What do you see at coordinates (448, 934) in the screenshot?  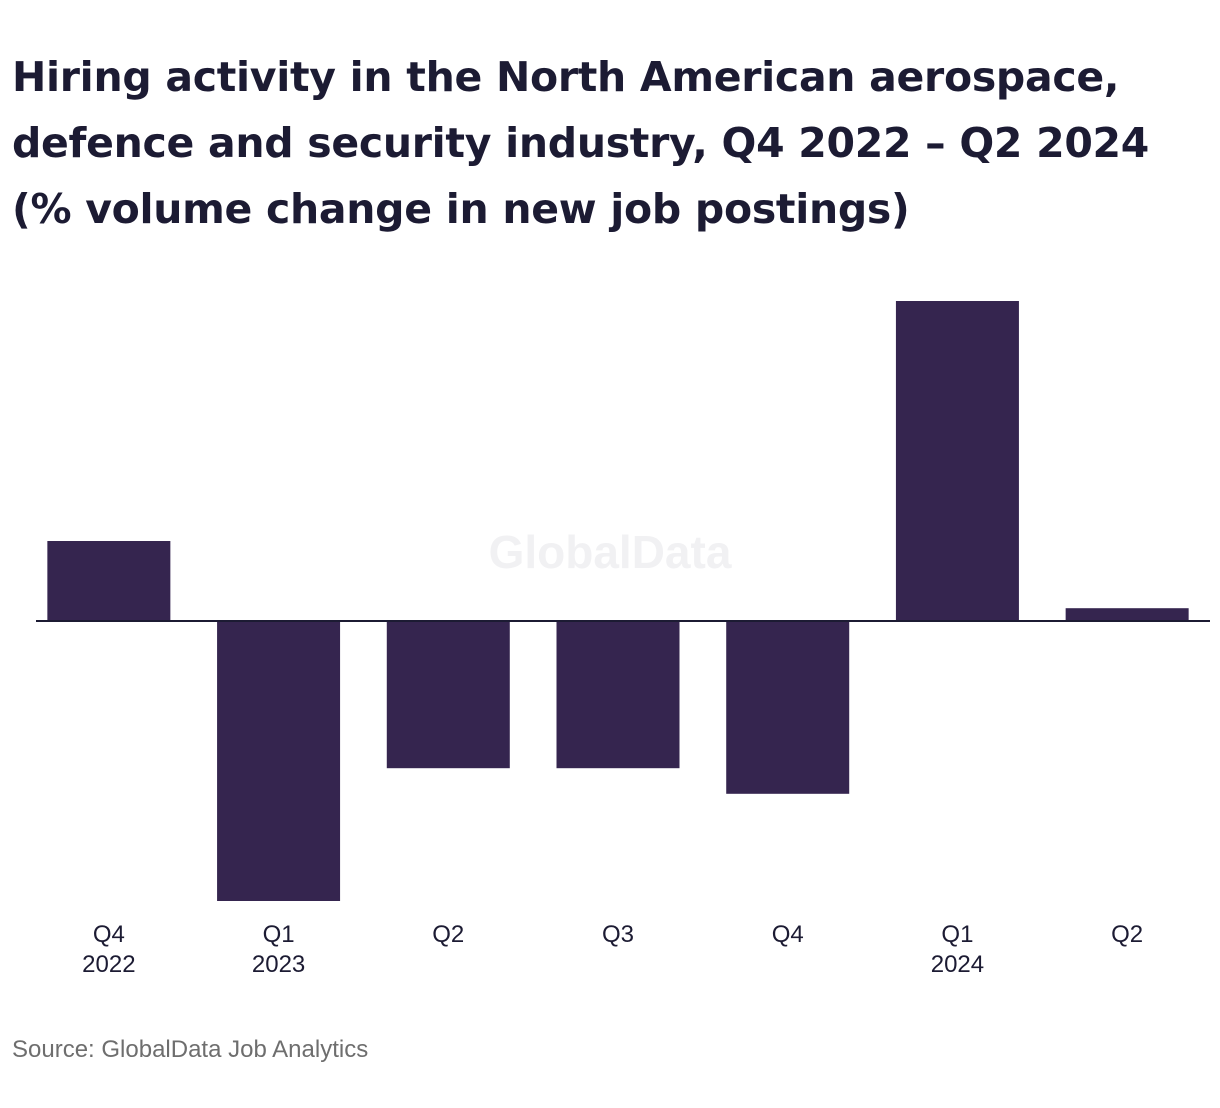 I see `x-tick-label-2-0: Q2` at bounding box center [448, 934].